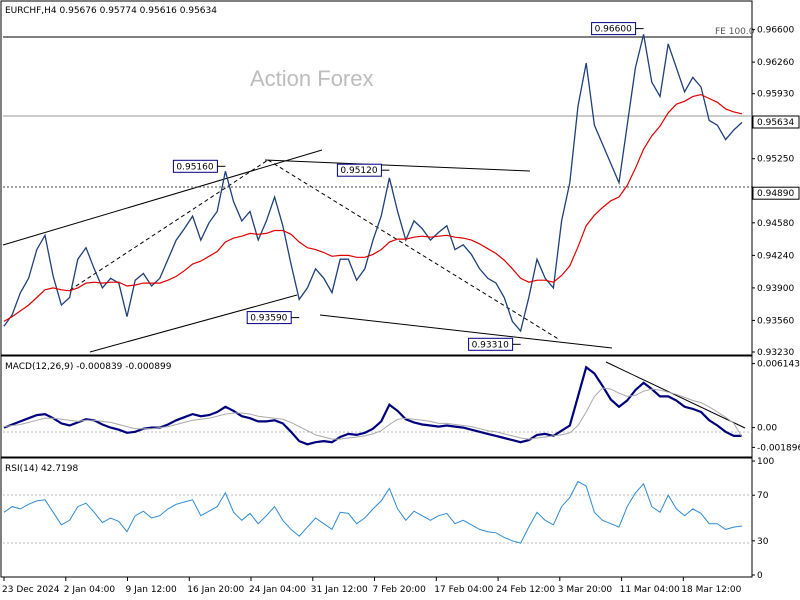 This screenshot has width=800, height=600. I want to click on y-tick-label: 0.93230, so click(775, 353).